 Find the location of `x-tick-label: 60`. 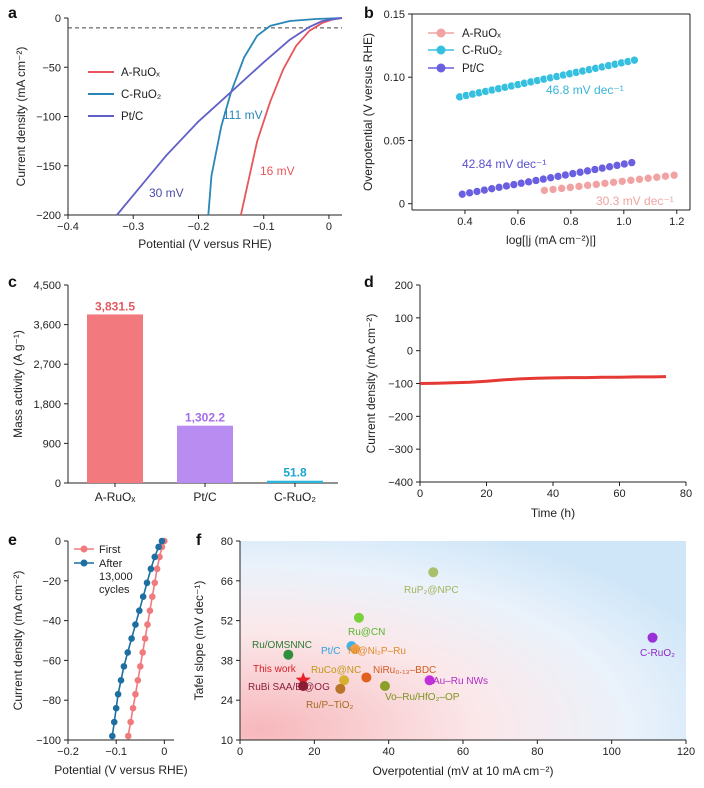

x-tick-label: 60 is located at coordinates (463, 752).